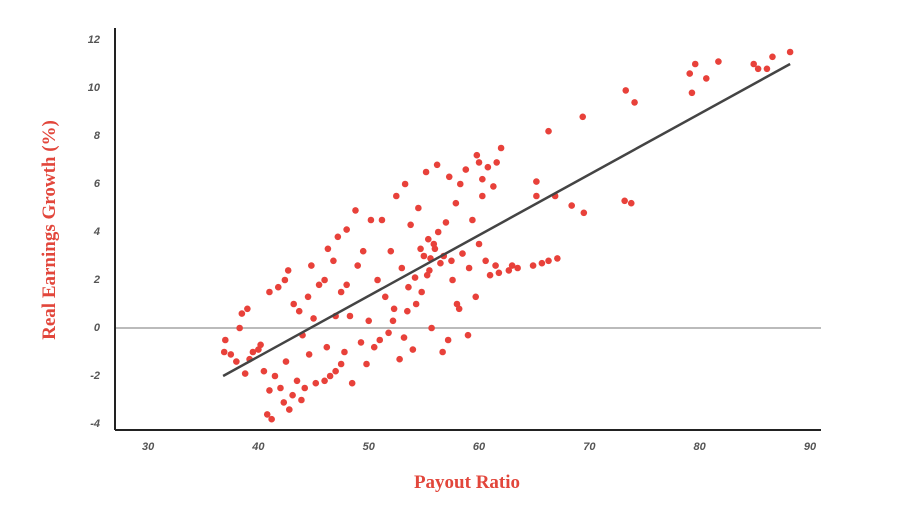 This screenshot has width=908, height=522. What do you see at coordinates (95, 424) in the screenshot?
I see `y-tick-label: -4` at bounding box center [95, 424].